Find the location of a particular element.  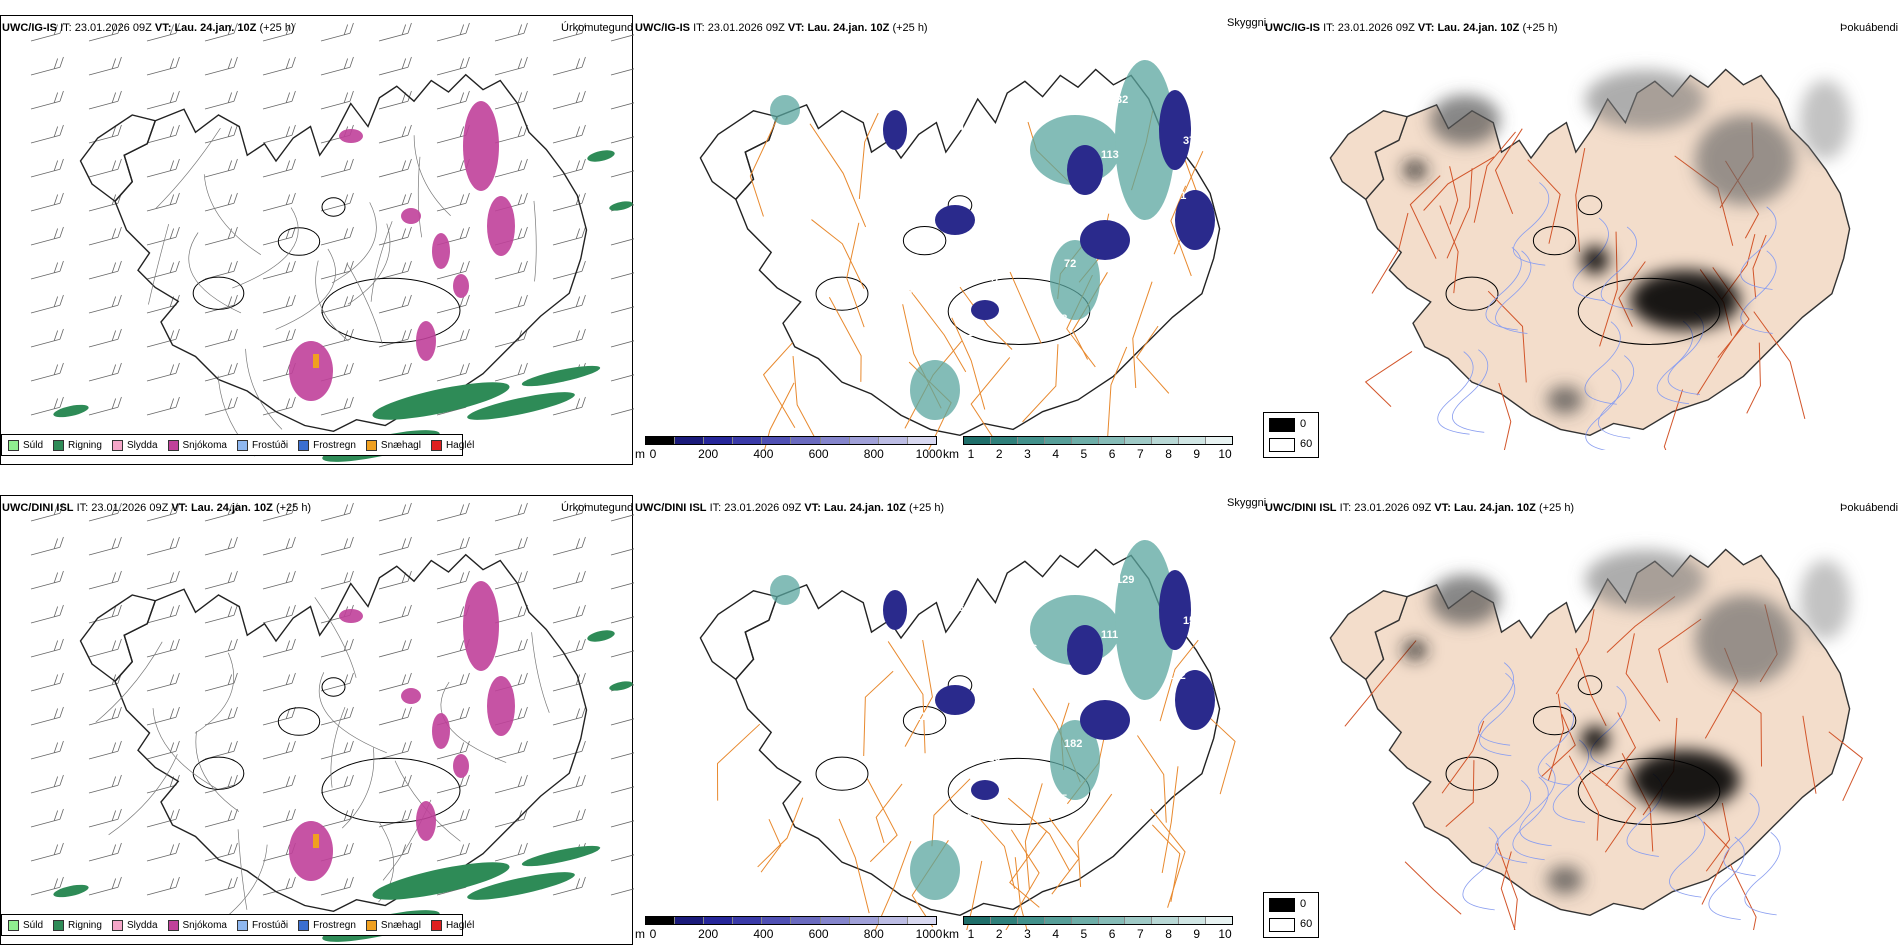

fog-key-swatch is located at coordinates (1282, 425).